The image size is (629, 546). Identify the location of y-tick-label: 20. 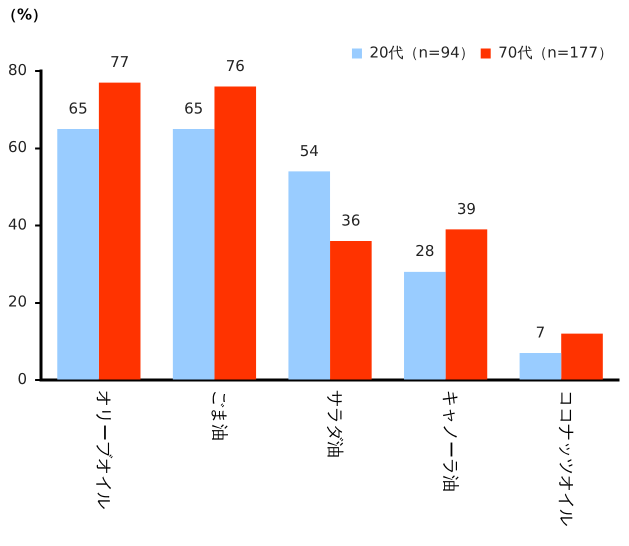
(18, 301).